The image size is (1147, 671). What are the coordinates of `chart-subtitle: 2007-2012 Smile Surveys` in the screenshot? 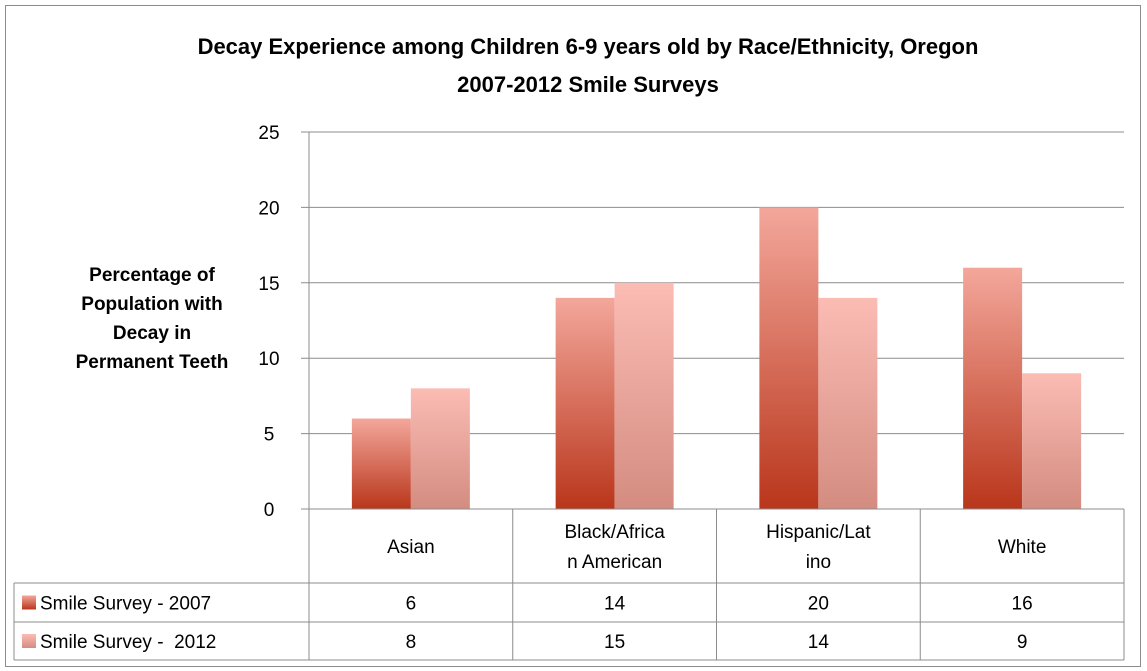 It's located at (588, 84).